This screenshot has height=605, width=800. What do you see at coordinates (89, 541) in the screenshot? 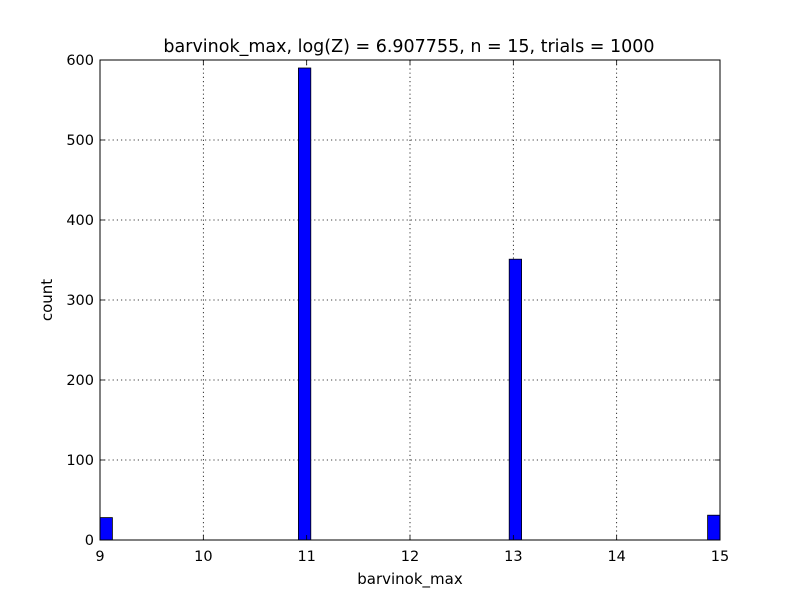
I see `y-tick-label: 0` at bounding box center [89, 541].